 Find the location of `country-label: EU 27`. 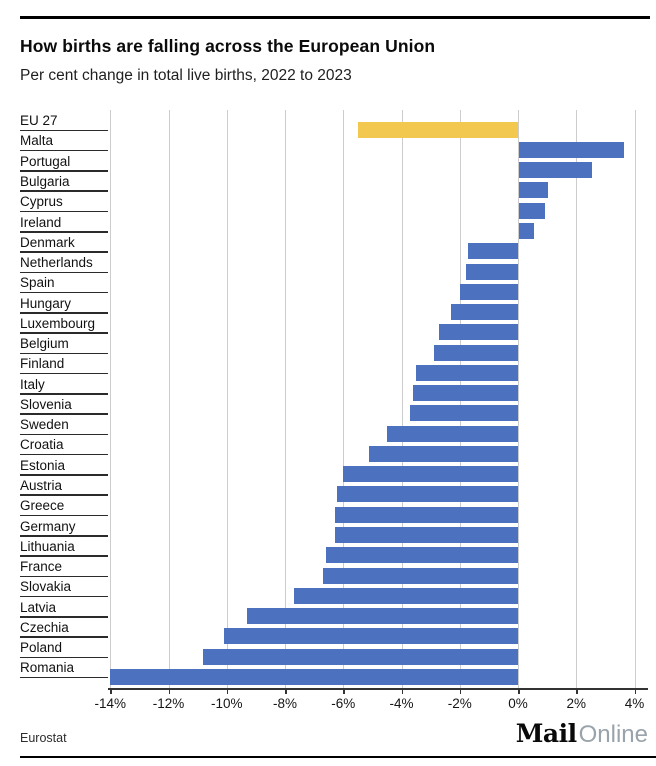

country-label: EU 27 is located at coordinates (39, 121).